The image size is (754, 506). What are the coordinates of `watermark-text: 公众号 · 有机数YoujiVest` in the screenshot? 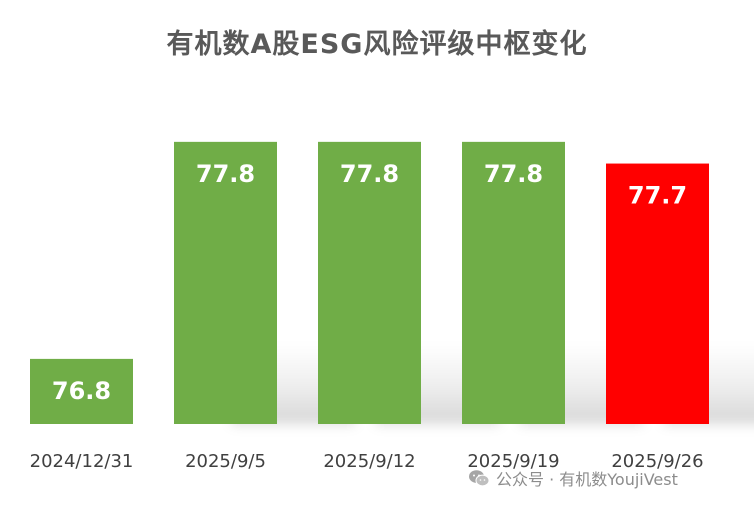 It's located at (587, 479).